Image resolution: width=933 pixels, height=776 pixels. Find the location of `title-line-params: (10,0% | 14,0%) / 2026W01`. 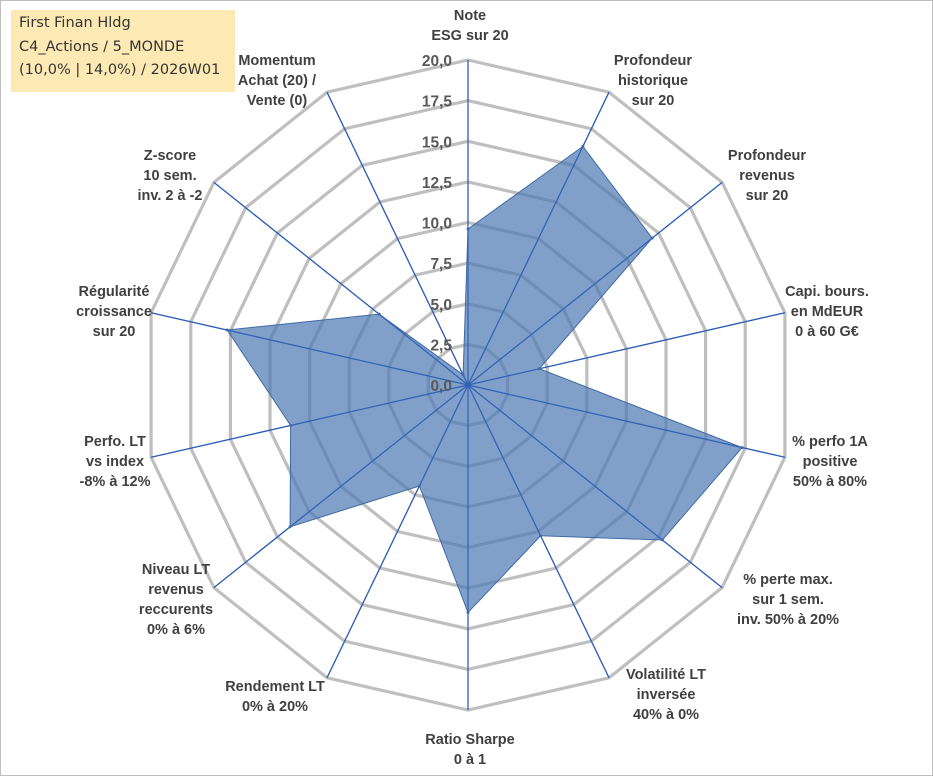

title-line-params: (10,0% | 14,0%) / 2026W01 is located at coordinates (120, 70).